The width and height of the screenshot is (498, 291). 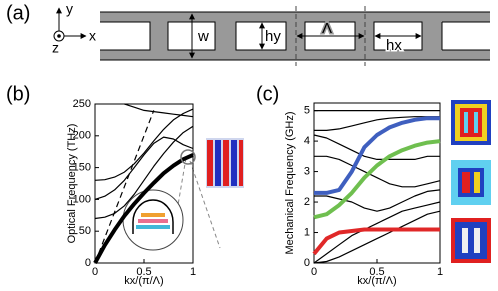 I want to click on hy-label: hy, so click(x=273, y=36).